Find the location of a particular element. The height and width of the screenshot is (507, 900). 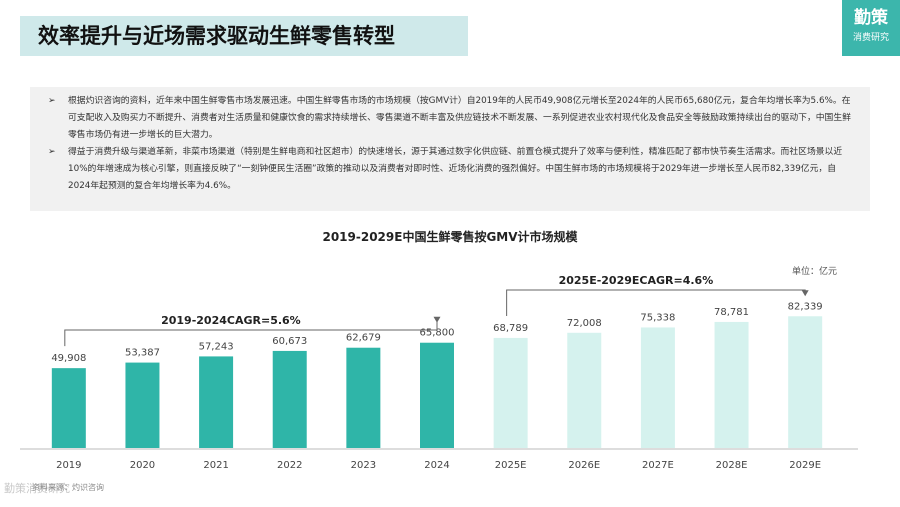

brand-name: 勤策 is located at coordinates (871, 18).